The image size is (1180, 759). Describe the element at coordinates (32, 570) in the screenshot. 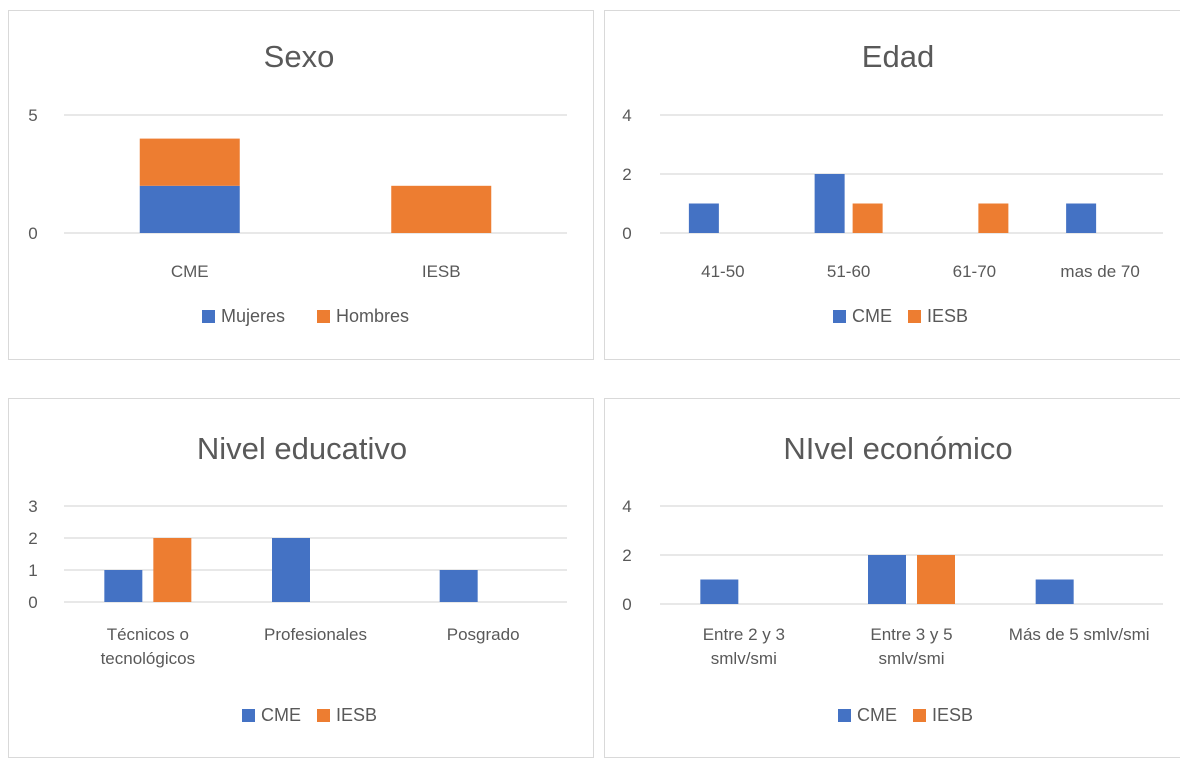

I see `y-tick-label: 1` at that location.